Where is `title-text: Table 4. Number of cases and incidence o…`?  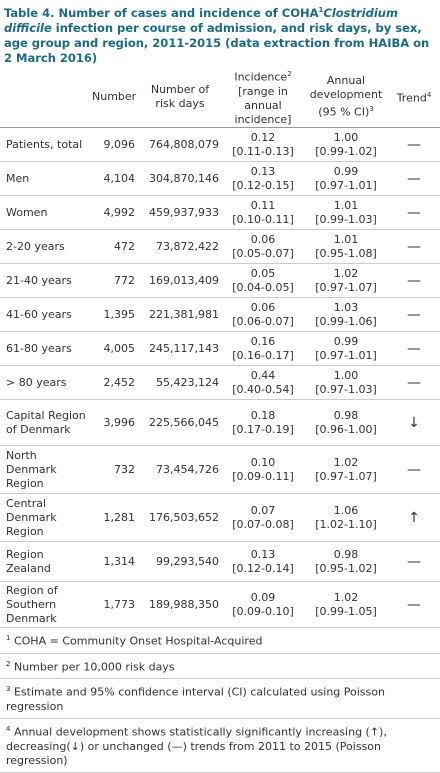
title-text: Table 4. Number of cases and incidence o… is located at coordinates (161, 12).